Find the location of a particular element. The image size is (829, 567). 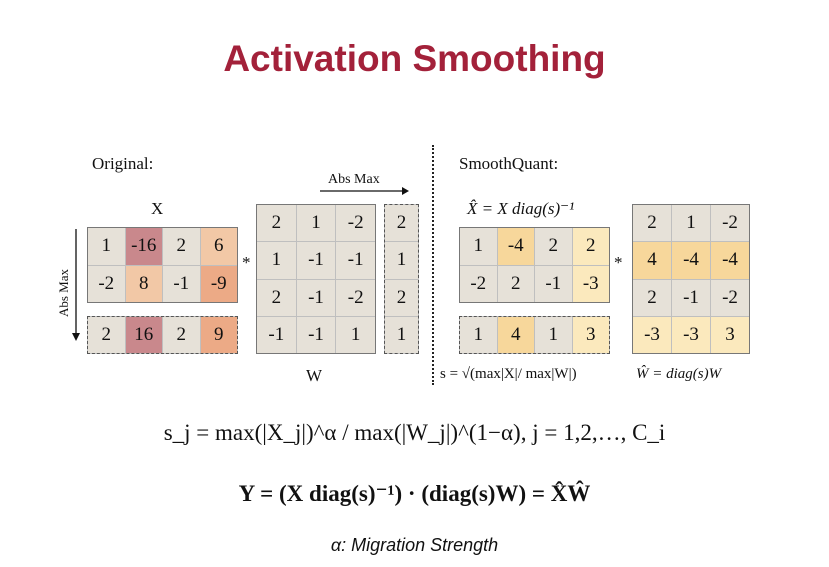

page-title: Activation Smoothing is located at coordinates (414, 58).